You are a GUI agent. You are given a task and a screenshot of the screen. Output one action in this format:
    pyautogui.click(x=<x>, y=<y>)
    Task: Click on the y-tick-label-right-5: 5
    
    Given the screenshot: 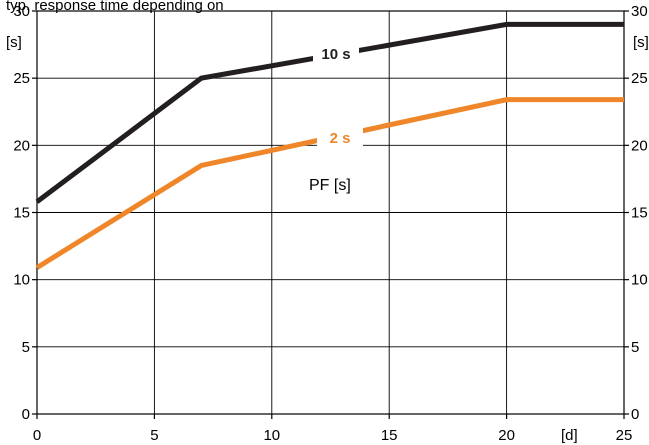 What is the action you would take?
    pyautogui.click(x=635, y=347)
    